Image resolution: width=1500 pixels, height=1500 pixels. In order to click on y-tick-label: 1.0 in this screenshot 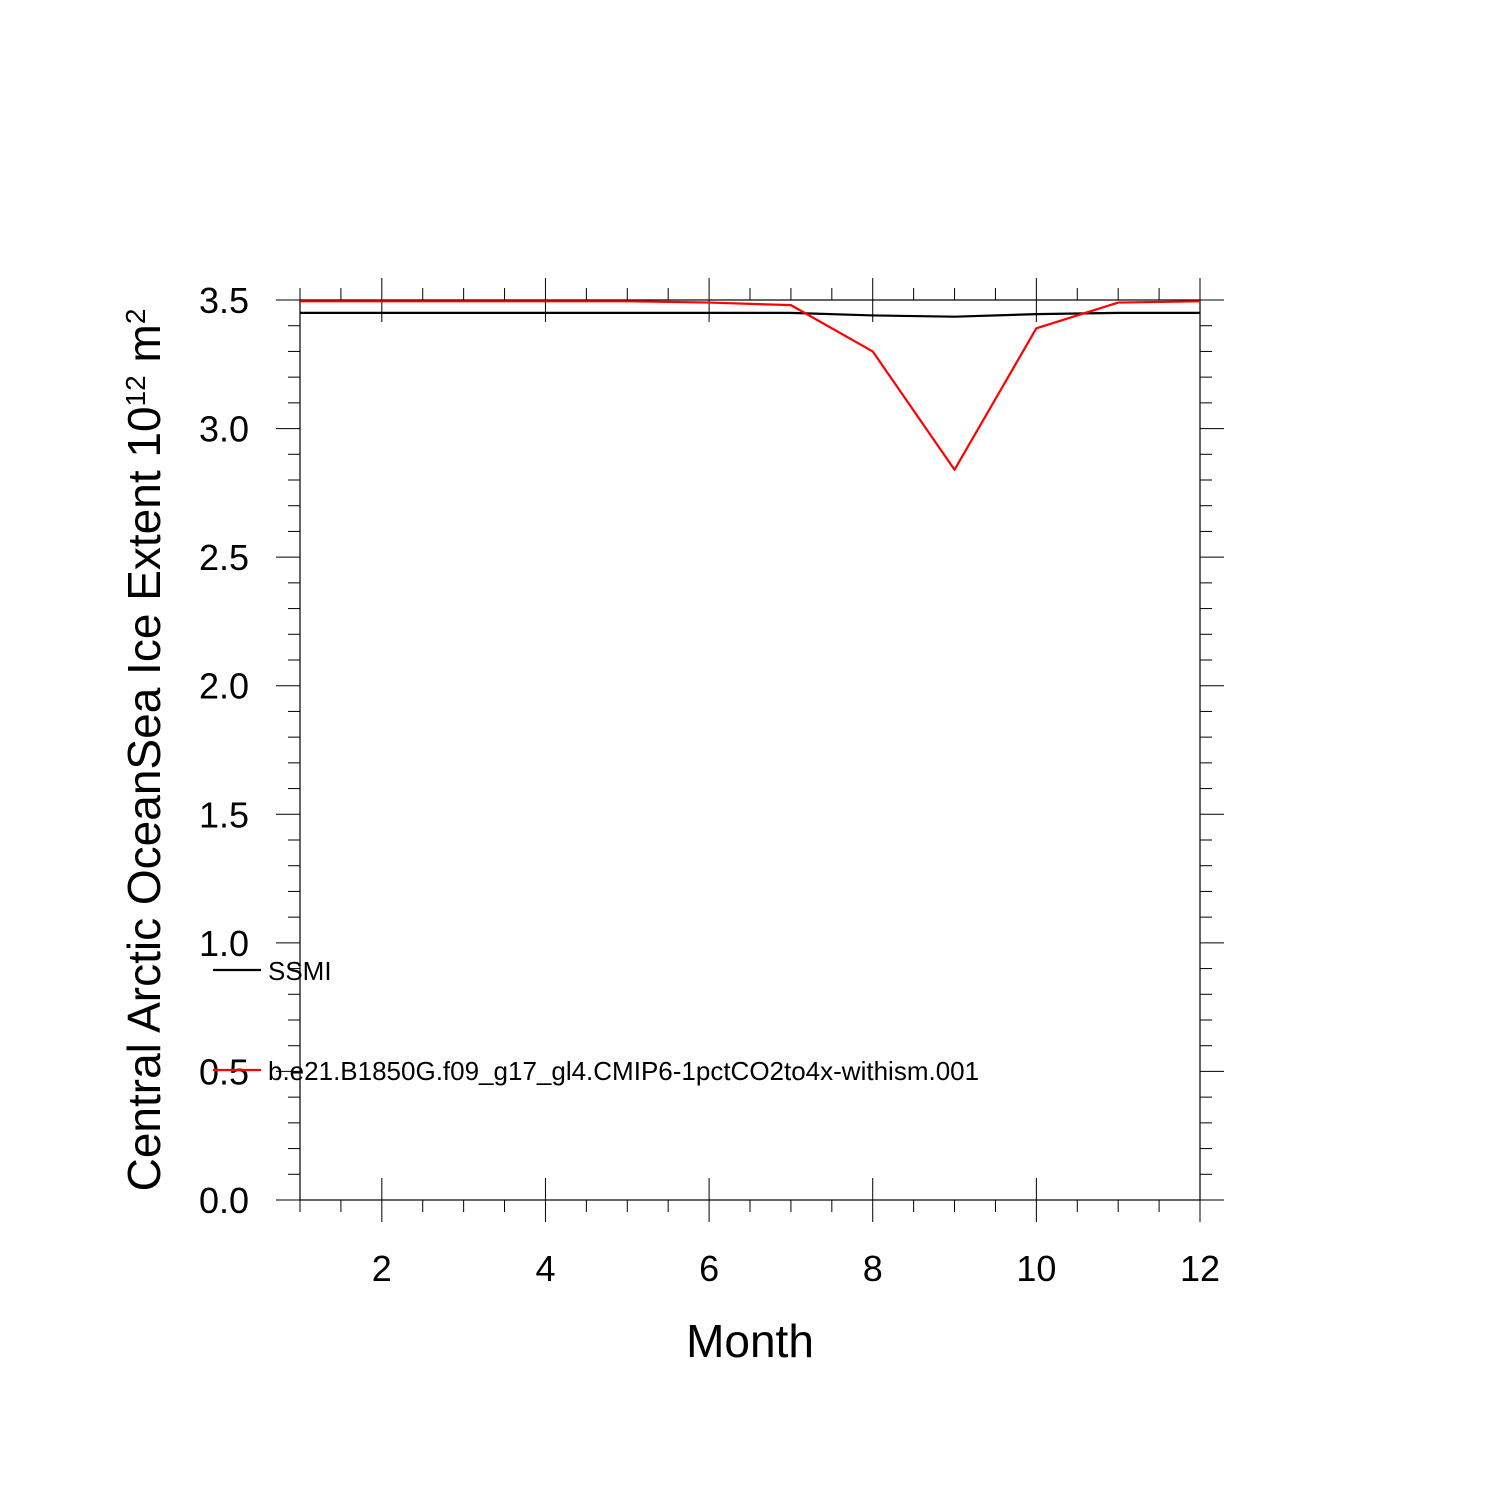, I will do `click(224, 943)`.